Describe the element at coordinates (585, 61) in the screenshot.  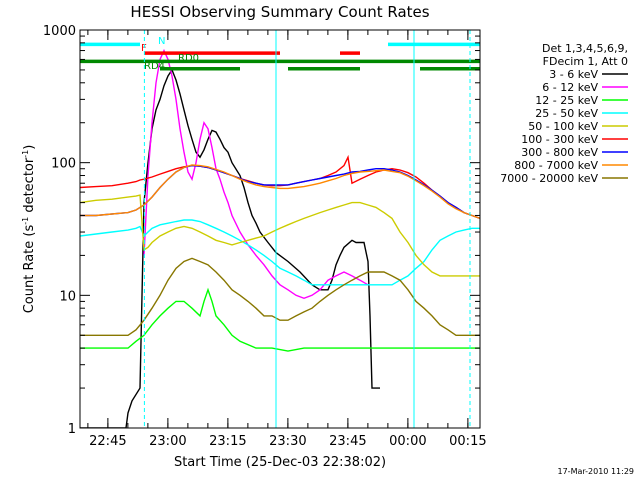
I see `legend-header-1: FDecim 1, Att 0` at that location.